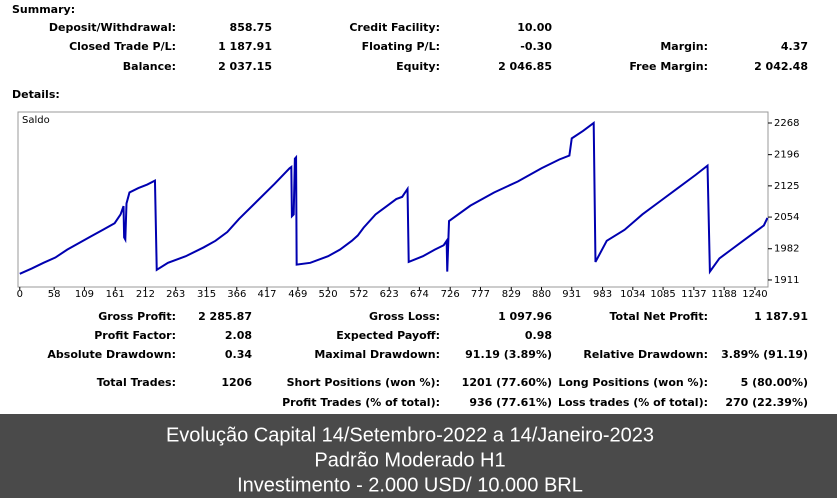 The width and height of the screenshot is (837, 502). Describe the element at coordinates (602, 294) in the screenshot. I see `x-tick-label: 983` at that location.